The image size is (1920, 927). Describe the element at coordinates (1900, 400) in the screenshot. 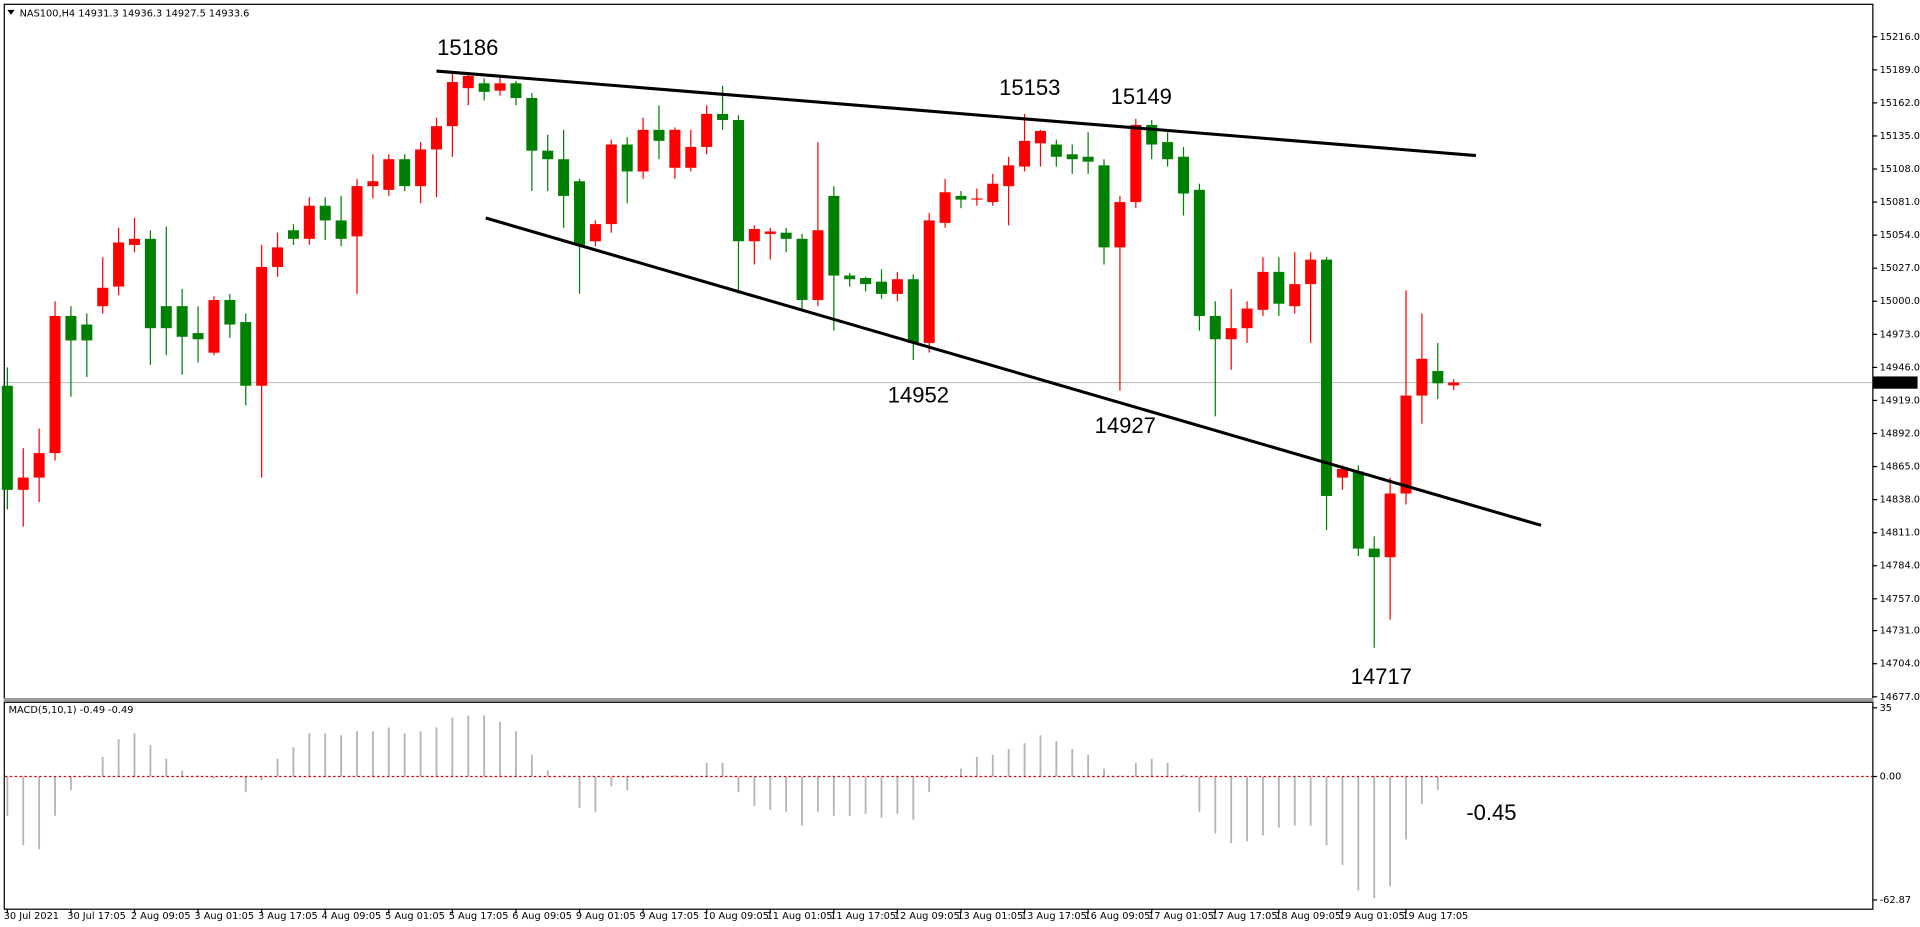

I see `y-tick-label: 14919.0` at that location.